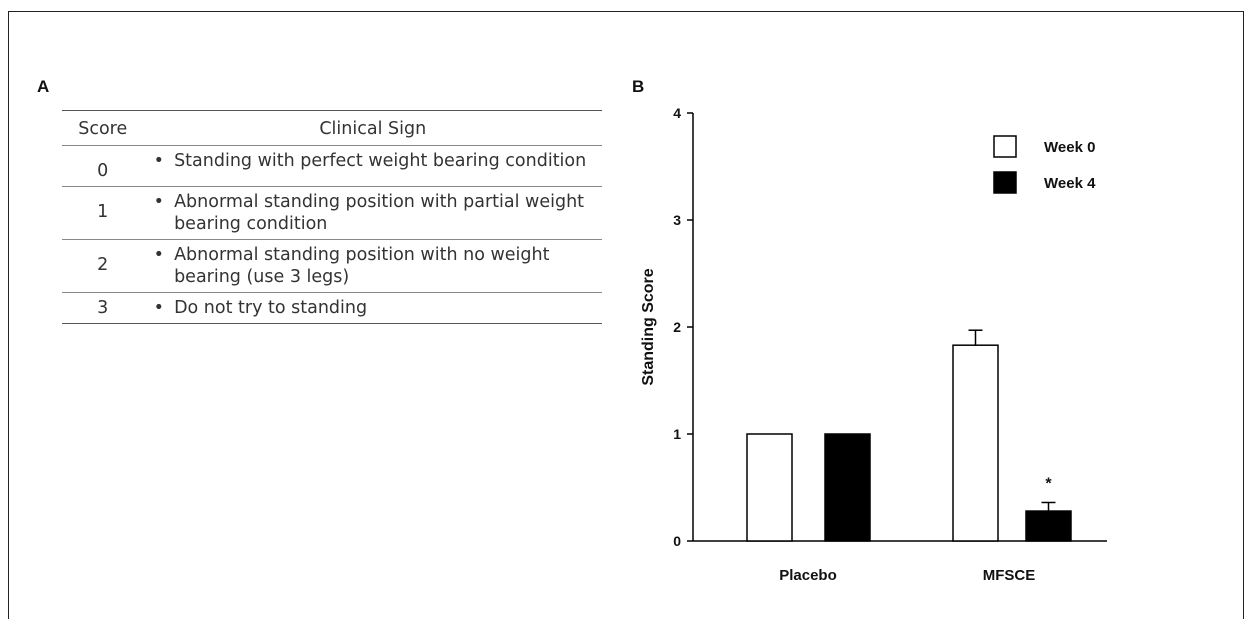  What do you see at coordinates (1070, 183) in the screenshot?
I see `legend-label: Week 4` at bounding box center [1070, 183].